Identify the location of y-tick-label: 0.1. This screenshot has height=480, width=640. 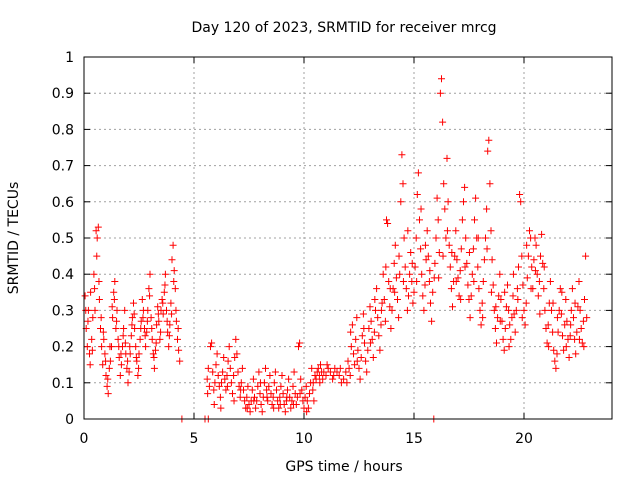
(63, 384).